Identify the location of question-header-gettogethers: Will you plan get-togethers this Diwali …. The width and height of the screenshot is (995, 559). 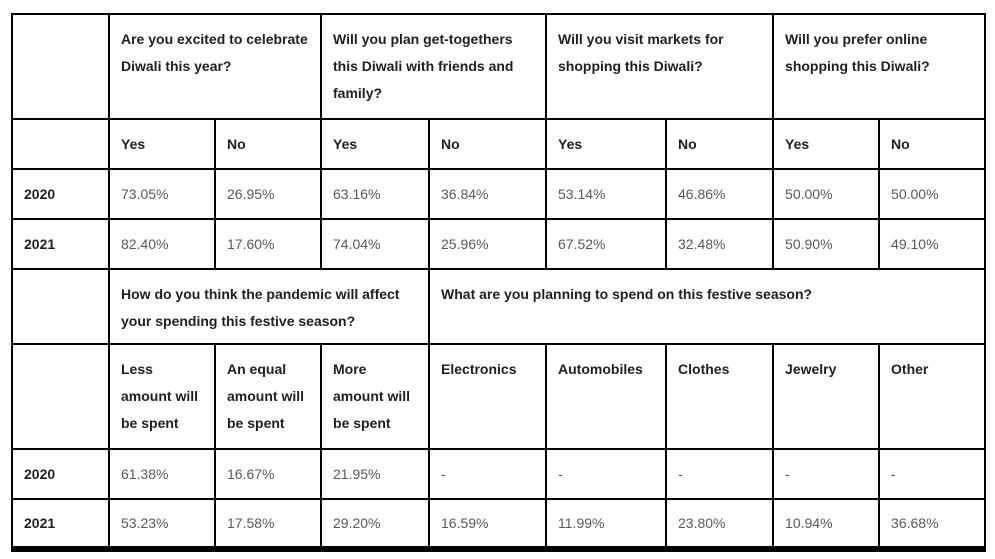
(434, 66).